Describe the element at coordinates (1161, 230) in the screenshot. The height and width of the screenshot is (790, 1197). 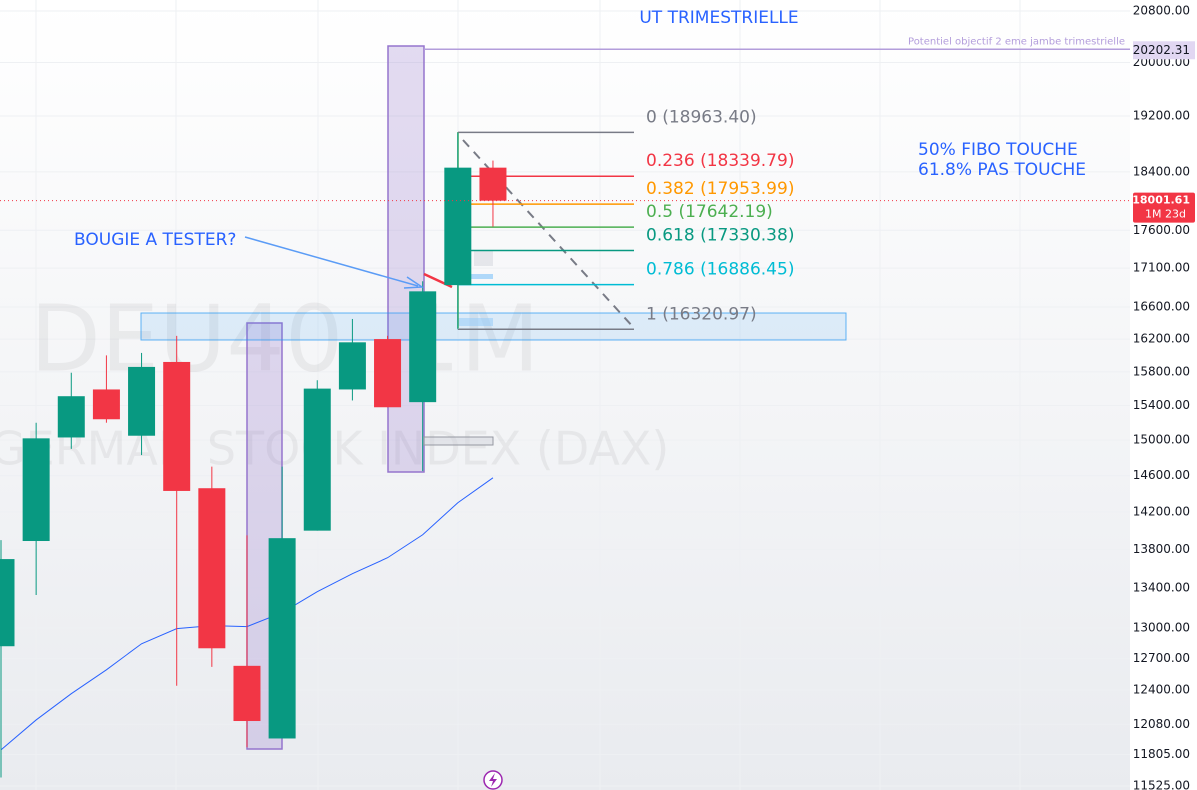
I see `y-tick-label: 17600.00` at that location.